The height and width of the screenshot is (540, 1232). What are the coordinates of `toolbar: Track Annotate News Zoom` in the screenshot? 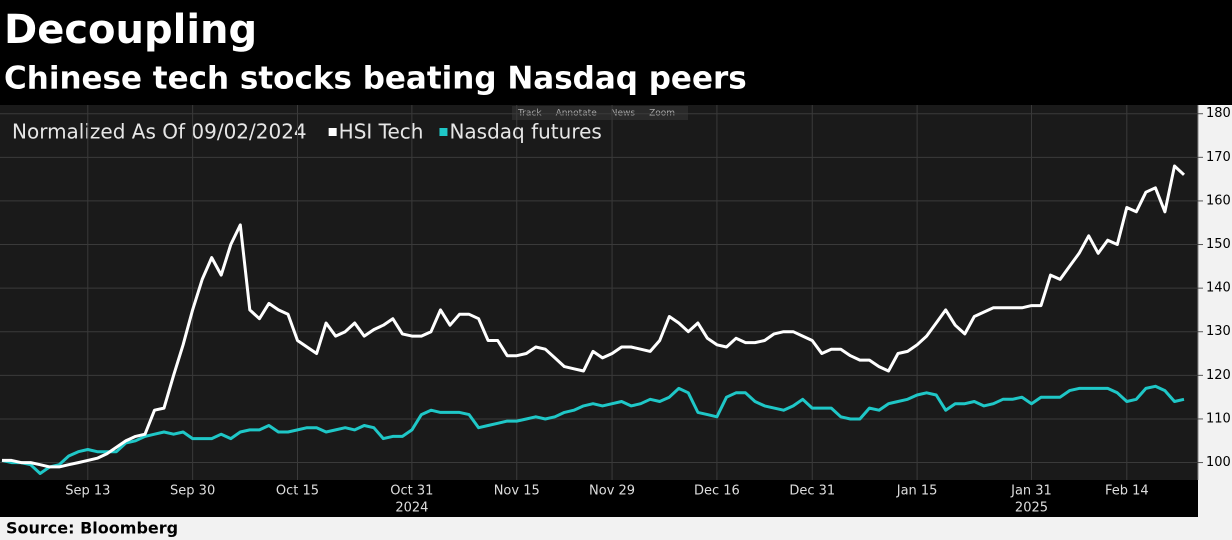 It's located at (600, 113).